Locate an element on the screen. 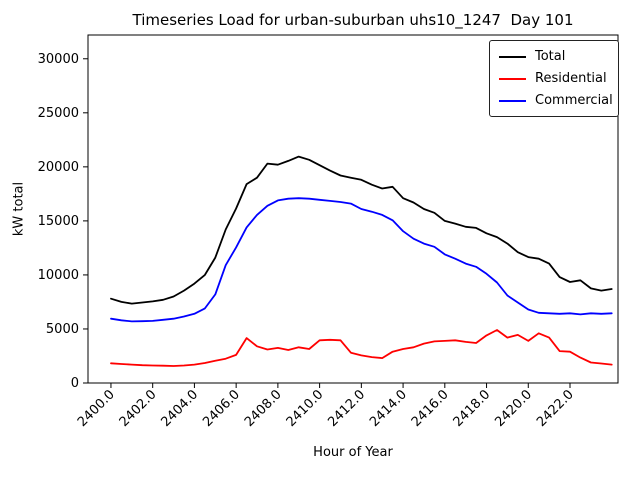  legend-entry-residential: Residential is located at coordinates (554, 78).